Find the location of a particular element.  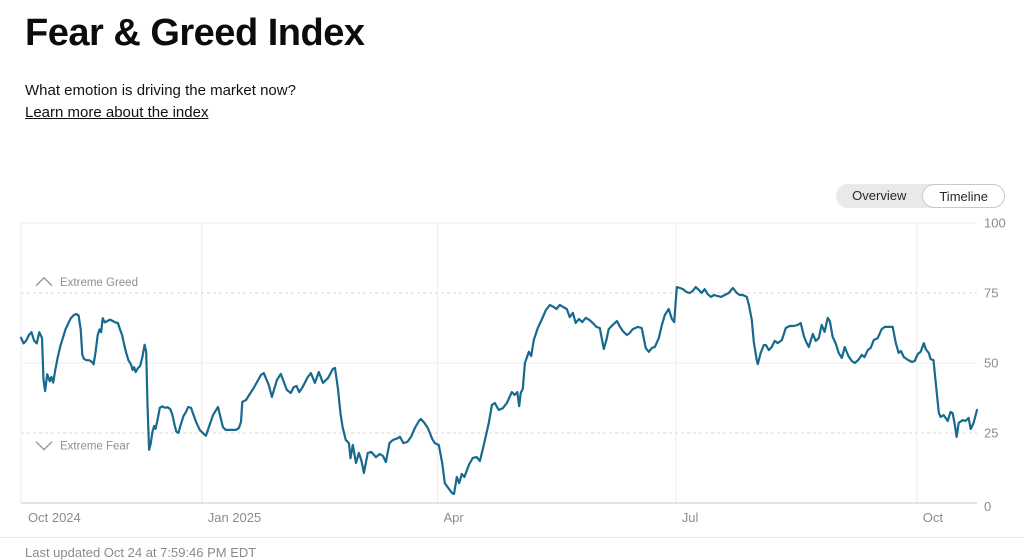

page-title: Fear & Greed Index is located at coordinates (195, 33).